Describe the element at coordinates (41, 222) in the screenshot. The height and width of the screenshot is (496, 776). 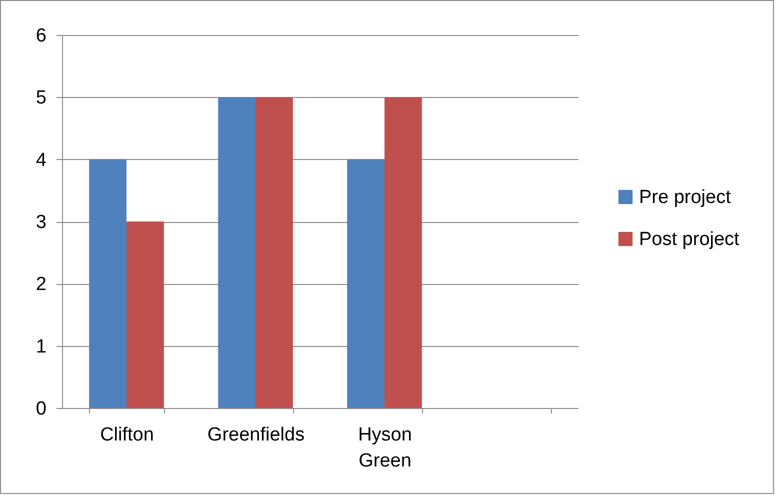
I see `y-tick-label: 3` at that location.